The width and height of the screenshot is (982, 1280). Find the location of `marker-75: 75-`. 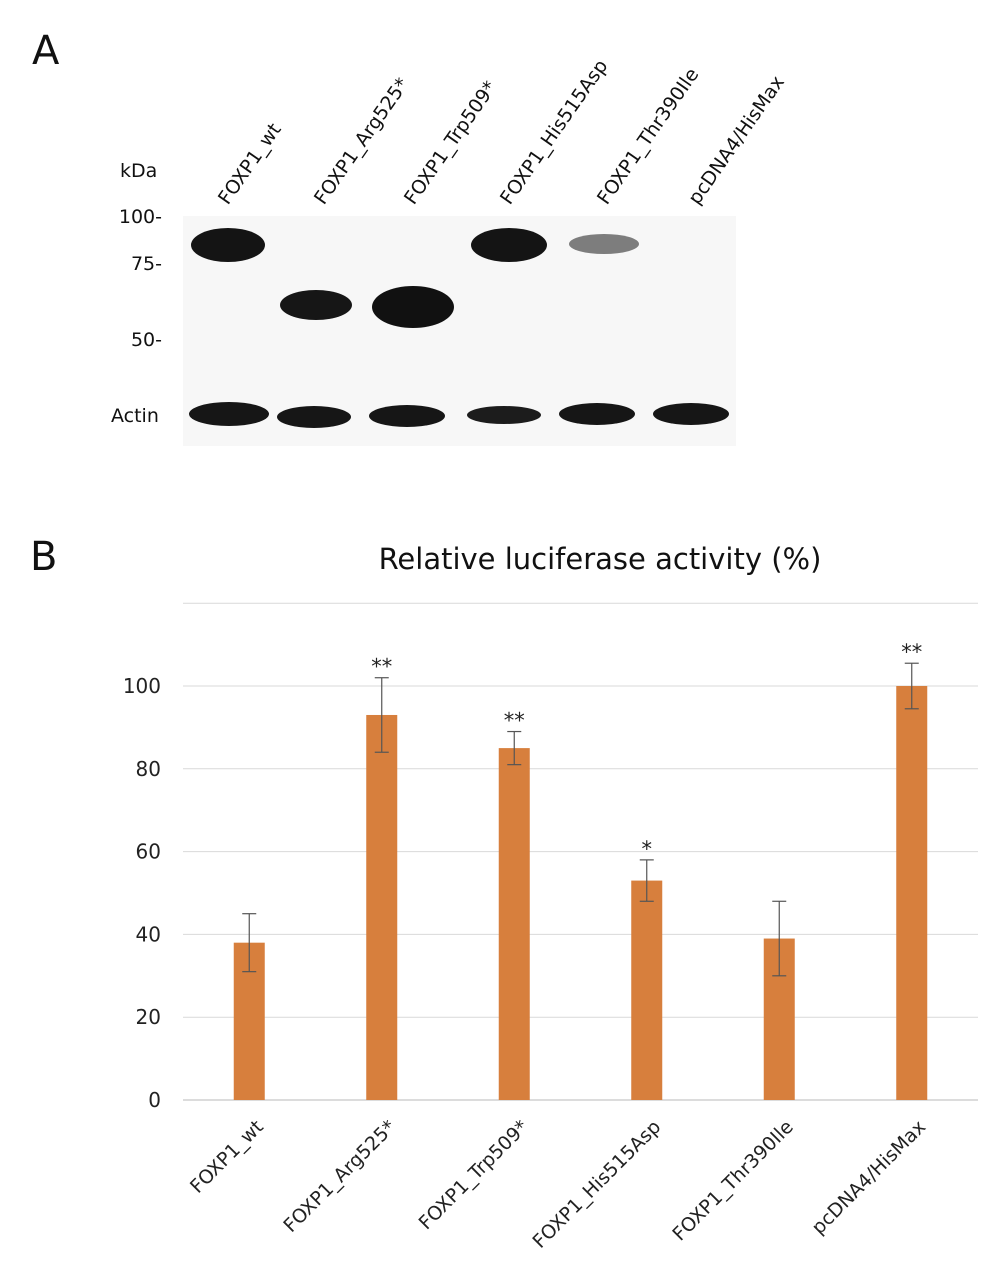

marker-75: 75- is located at coordinates (146, 264).